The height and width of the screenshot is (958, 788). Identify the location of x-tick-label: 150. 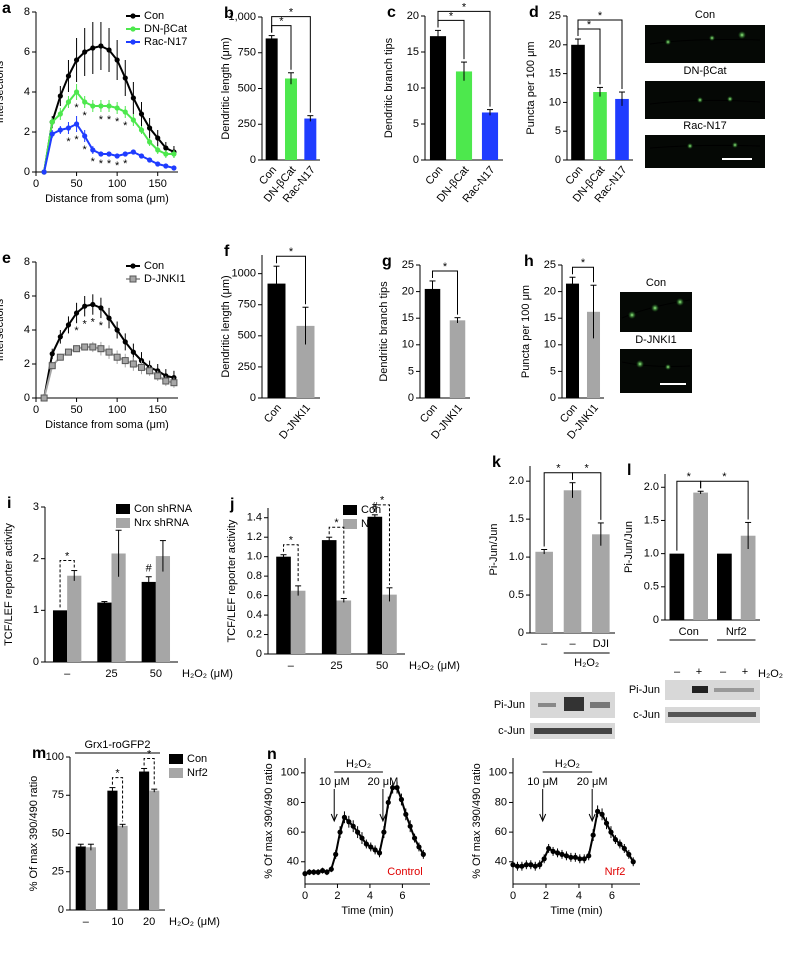
(158, 410).